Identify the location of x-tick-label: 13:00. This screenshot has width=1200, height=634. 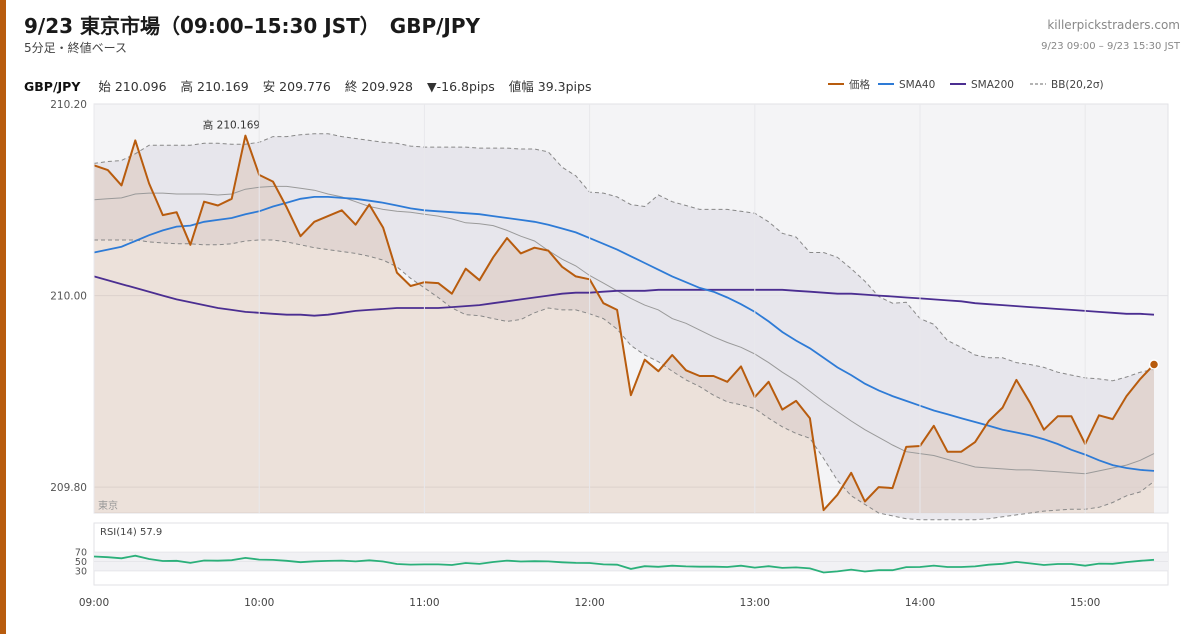
(755, 603).